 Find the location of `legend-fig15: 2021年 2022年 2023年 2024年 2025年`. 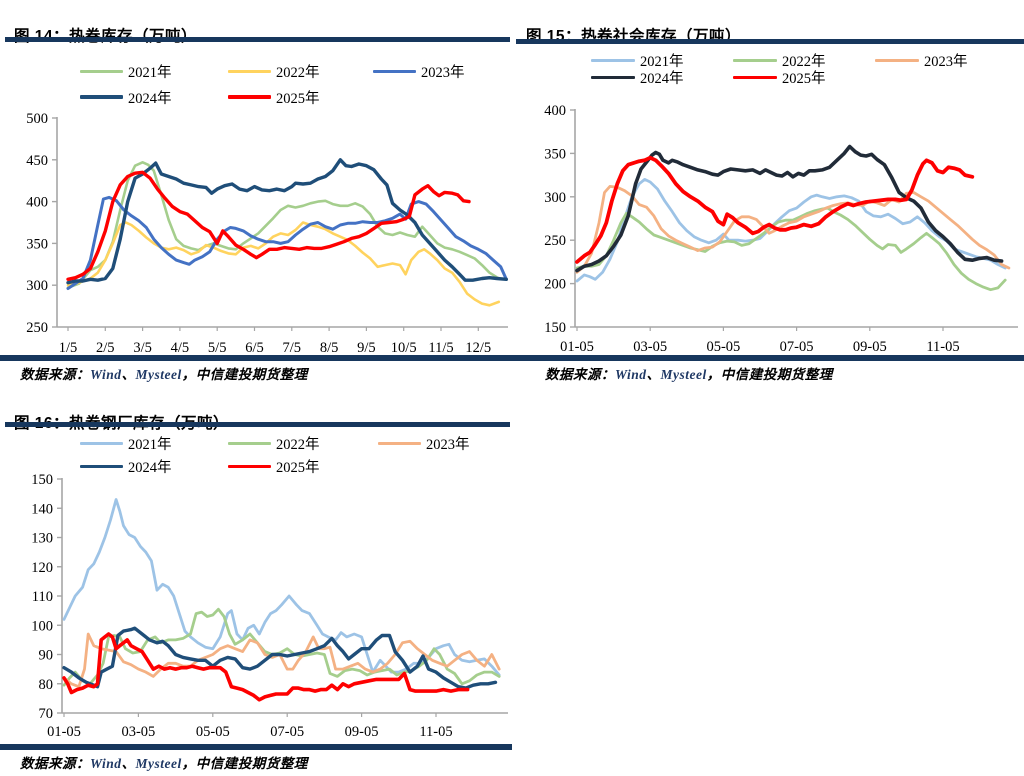

legend-fig15: 2021年 2022年 2023年 2024年 2025年 is located at coordinates (803, 69).